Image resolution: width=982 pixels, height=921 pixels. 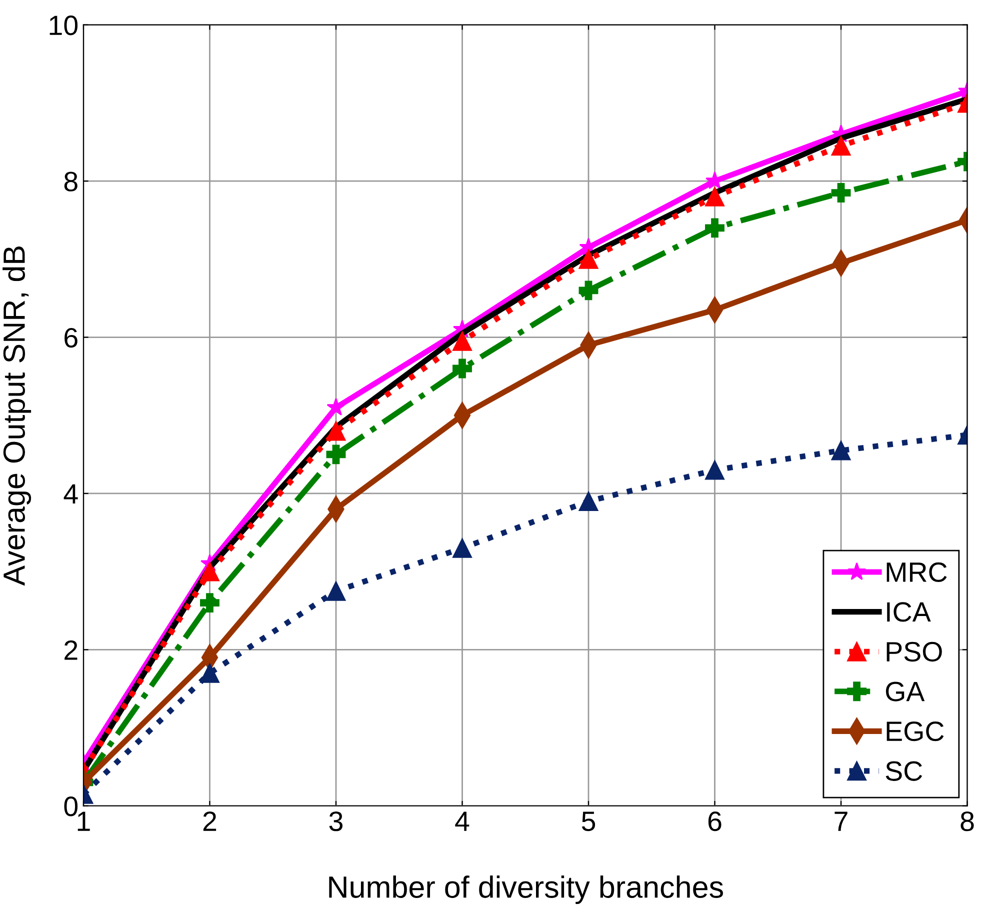 What do you see at coordinates (909, 612) in the screenshot?
I see `legend-label: ICA` at bounding box center [909, 612].